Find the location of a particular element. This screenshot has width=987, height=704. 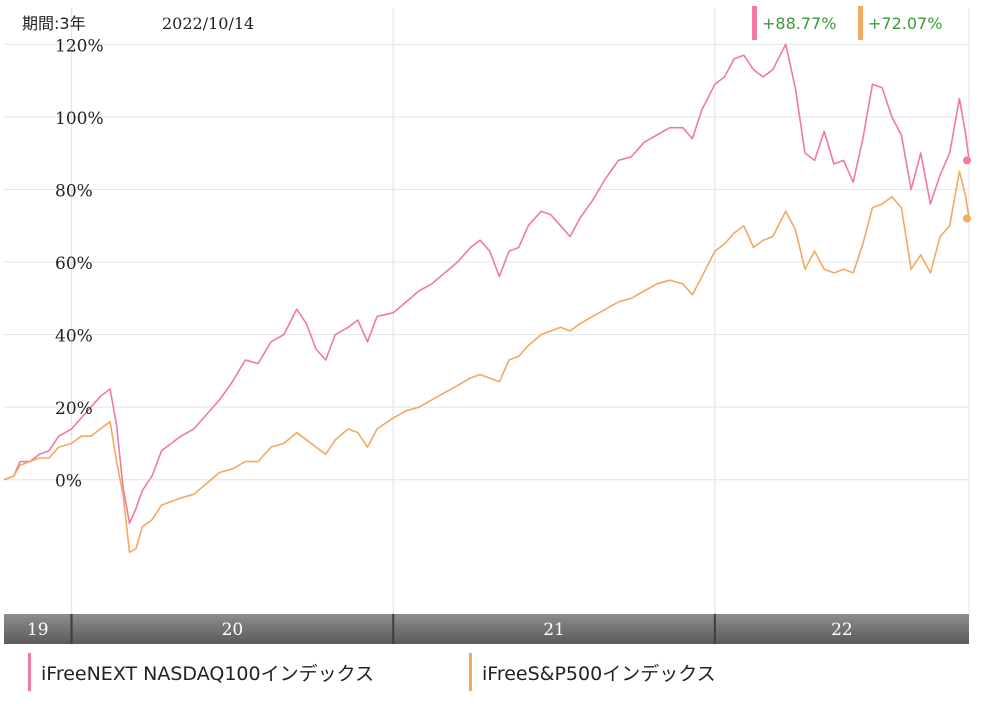

legend-item-1: iFreeNEXT NASDAQ100インデックス is located at coordinates (201, 672).